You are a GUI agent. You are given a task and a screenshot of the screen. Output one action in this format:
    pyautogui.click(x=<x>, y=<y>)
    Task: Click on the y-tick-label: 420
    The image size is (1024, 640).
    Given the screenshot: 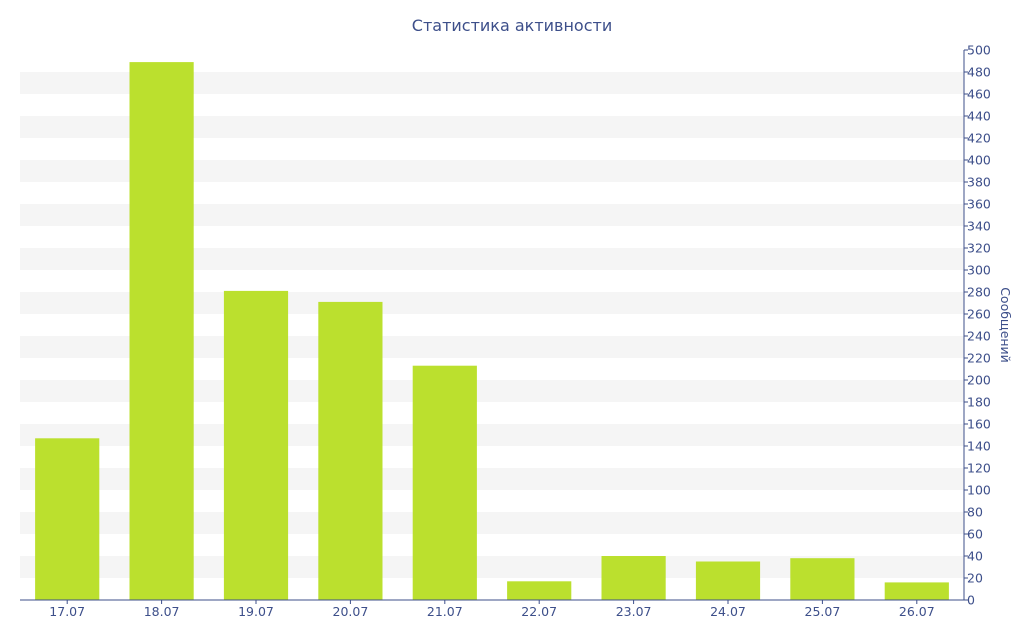 What is the action you would take?
    pyautogui.click(x=979, y=138)
    